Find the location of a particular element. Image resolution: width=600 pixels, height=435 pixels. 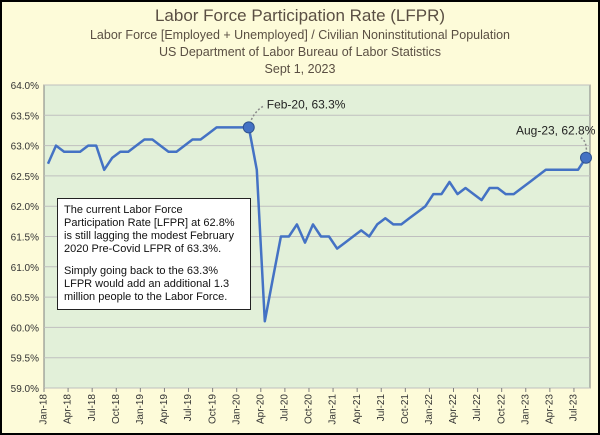

y-tick-label: 62.5% is located at coordinates (25, 177).